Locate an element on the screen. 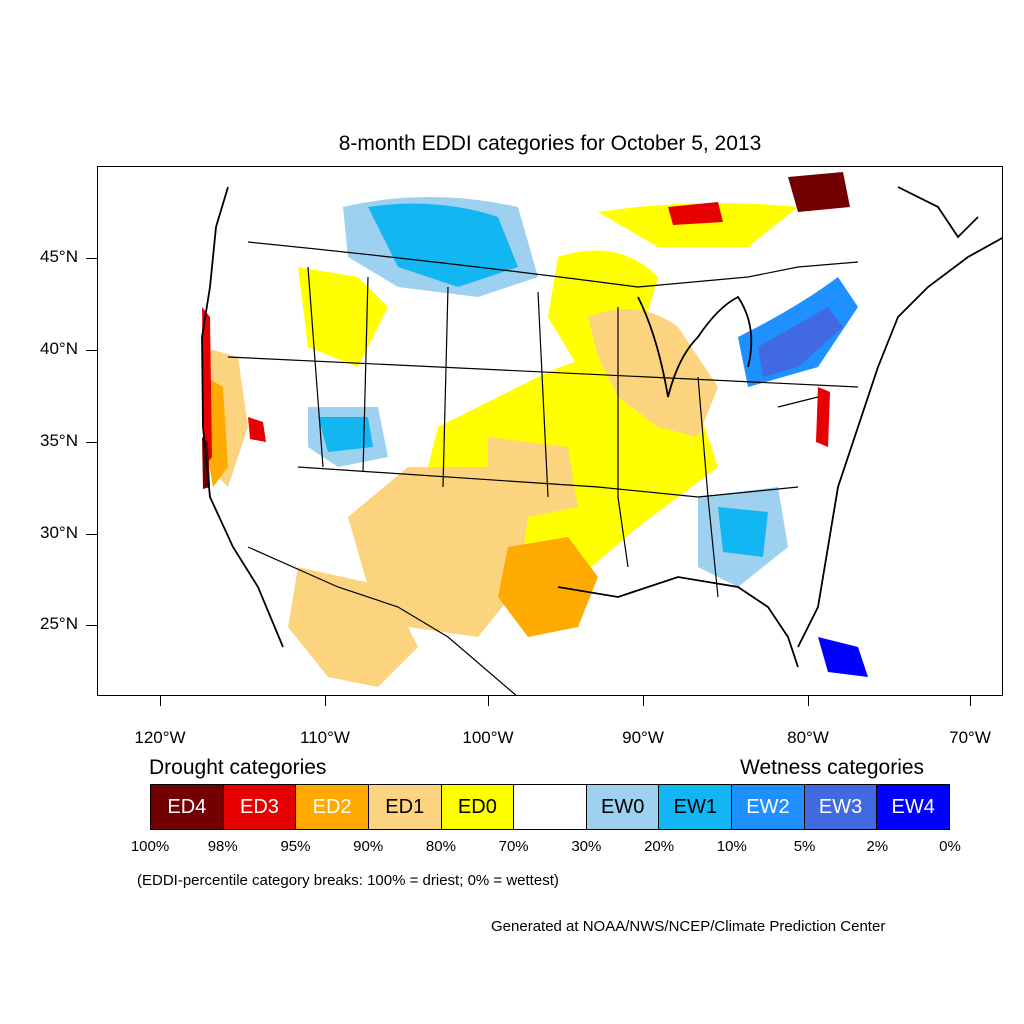 The height and width of the screenshot is (1024, 1024). legend-swatch: ED1 is located at coordinates (405, 807).